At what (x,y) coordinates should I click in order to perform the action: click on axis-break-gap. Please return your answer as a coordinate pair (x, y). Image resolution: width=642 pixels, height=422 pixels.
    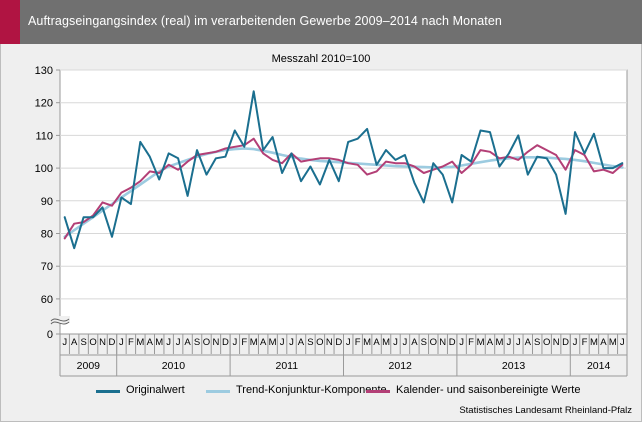
    Looking at the image, I should click on (60, 319).